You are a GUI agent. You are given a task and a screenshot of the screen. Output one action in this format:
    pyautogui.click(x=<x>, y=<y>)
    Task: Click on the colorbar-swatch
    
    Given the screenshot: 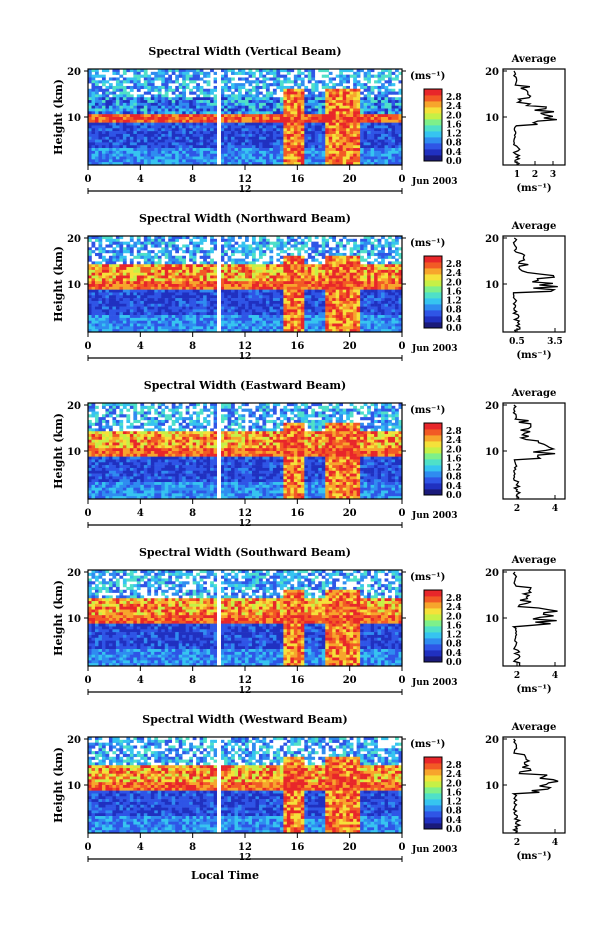 What is the action you would take?
    pyautogui.click(x=433, y=146)
    